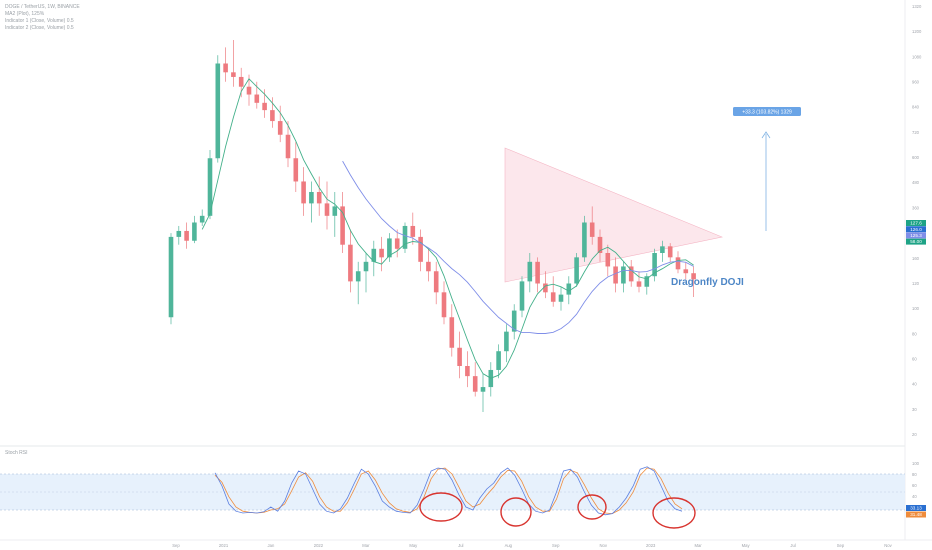  I want to click on price-tick-label: 1320, so click(917, 6).